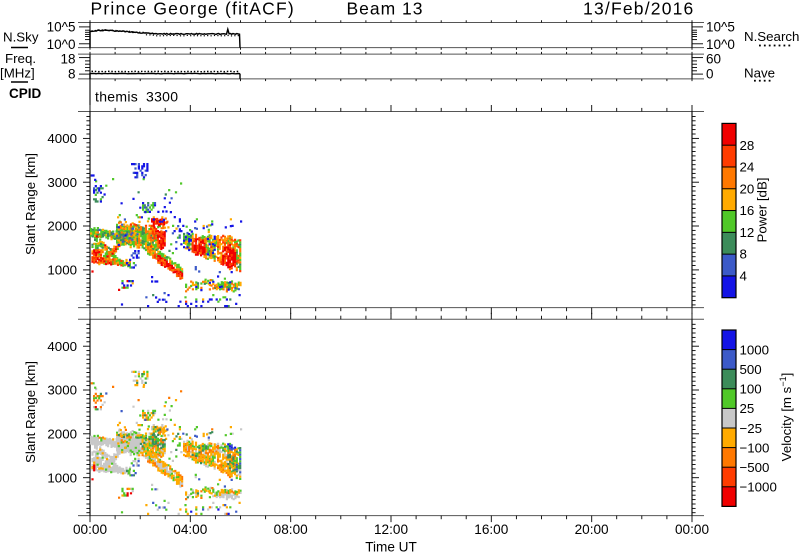  What do you see at coordinates (67, 59) in the screenshot?
I see `svg-text: 18` at bounding box center [67, 59].